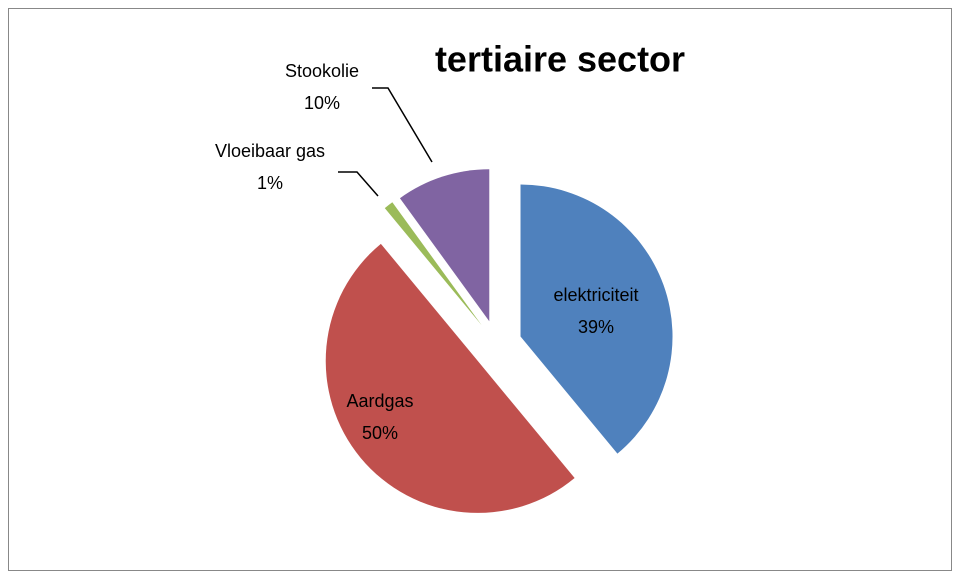  I want to click on slice-label: Vloeibaar gas, so click(270, 151).